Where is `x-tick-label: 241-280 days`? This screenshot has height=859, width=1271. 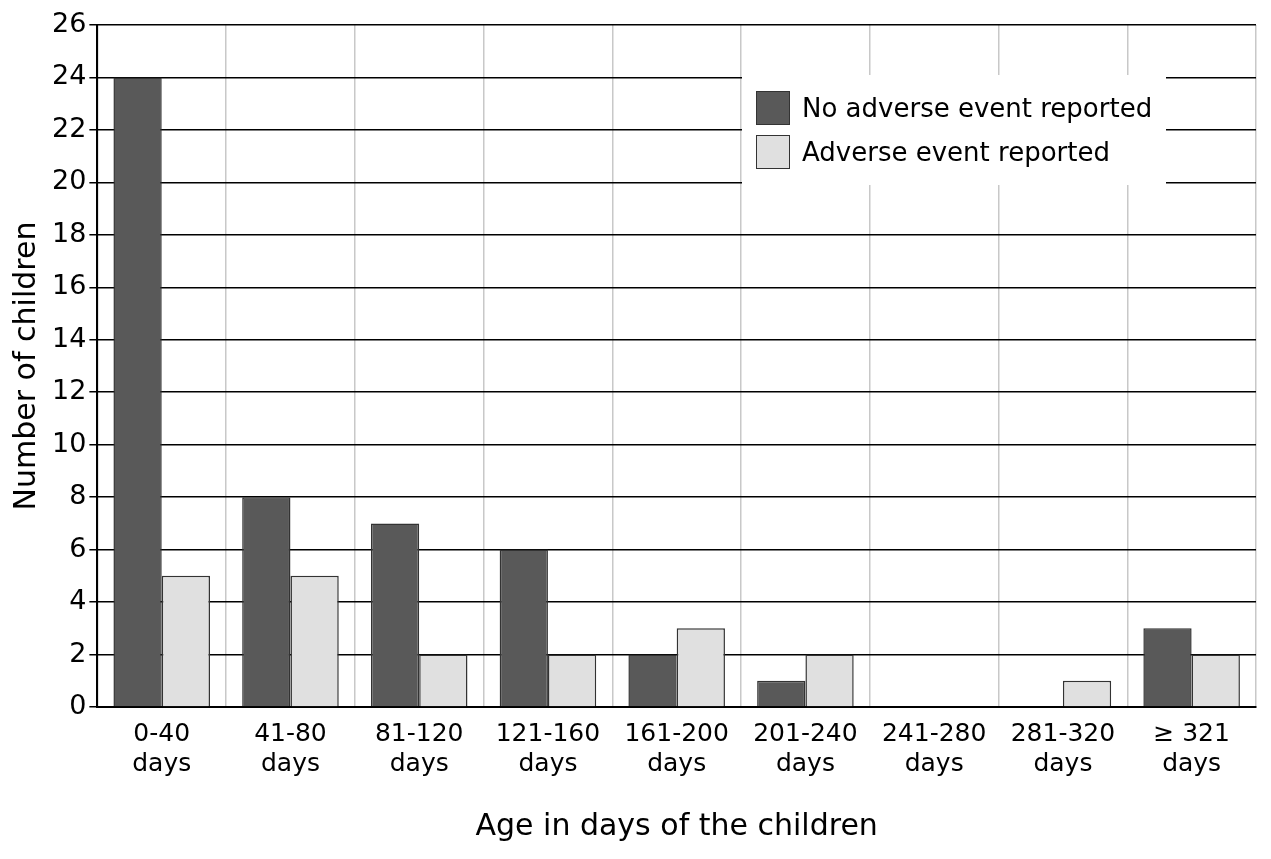
x-tick-label: 241-280 days is located at coordinates (934, 747).